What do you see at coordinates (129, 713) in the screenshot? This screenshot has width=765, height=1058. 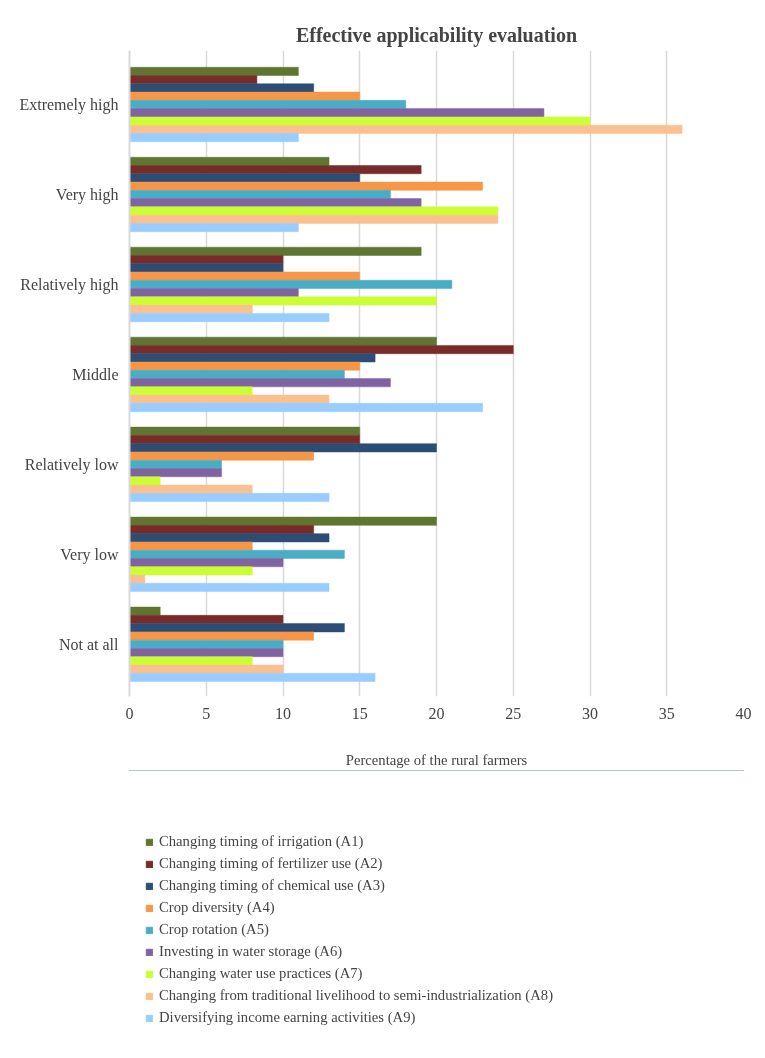 I see `x-tick-label: 0` at bounding box center [129, 713].